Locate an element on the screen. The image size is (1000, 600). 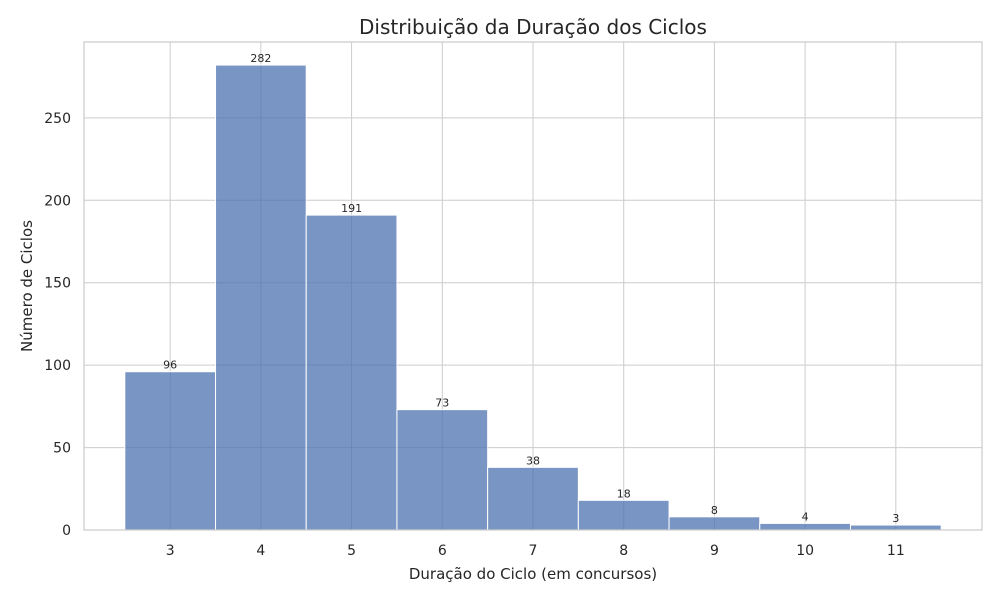
x-axis-label: Duração do Ciclo (em concursos) is located at coordinates (533, 574).